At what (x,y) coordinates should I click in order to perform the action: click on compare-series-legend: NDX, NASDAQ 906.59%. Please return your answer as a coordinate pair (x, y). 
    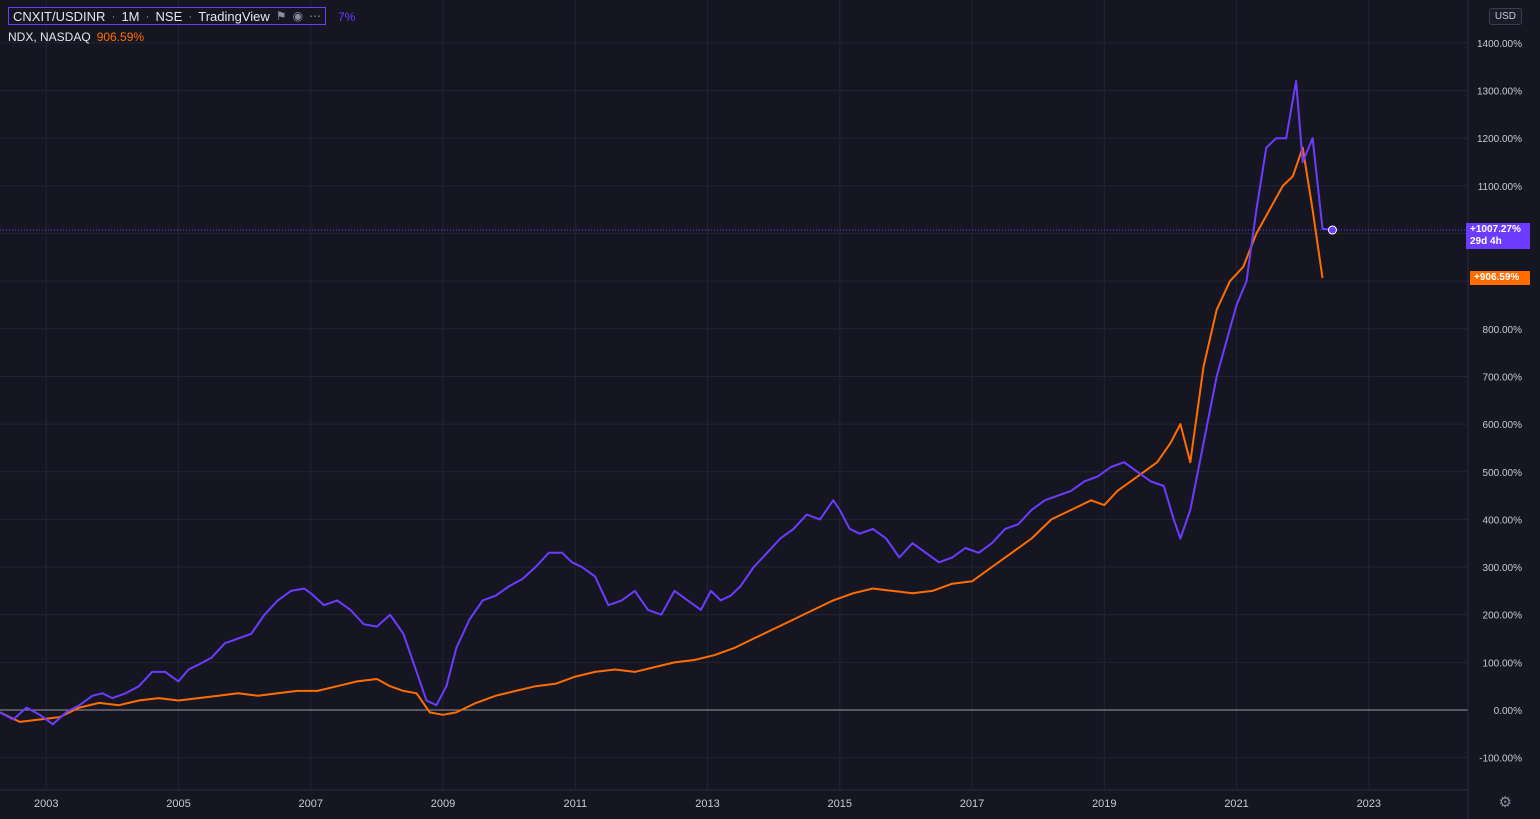
    Looking at the image, I should click on (76, 37).